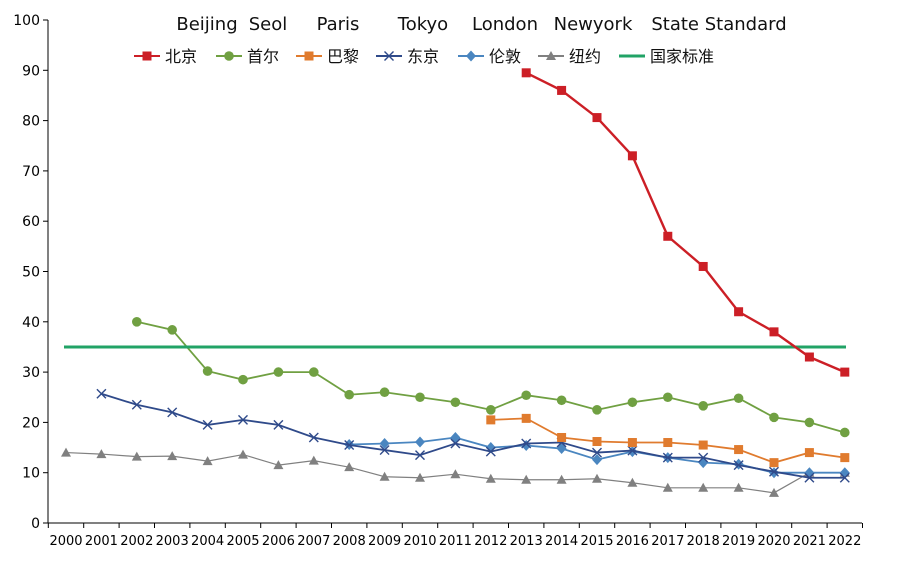 The height and width of the screenshot is (562, 900). What do you see at coordinates (338, 24) in the screenshot?
I see `english-label: Paris` at bounding box center [338, 24].